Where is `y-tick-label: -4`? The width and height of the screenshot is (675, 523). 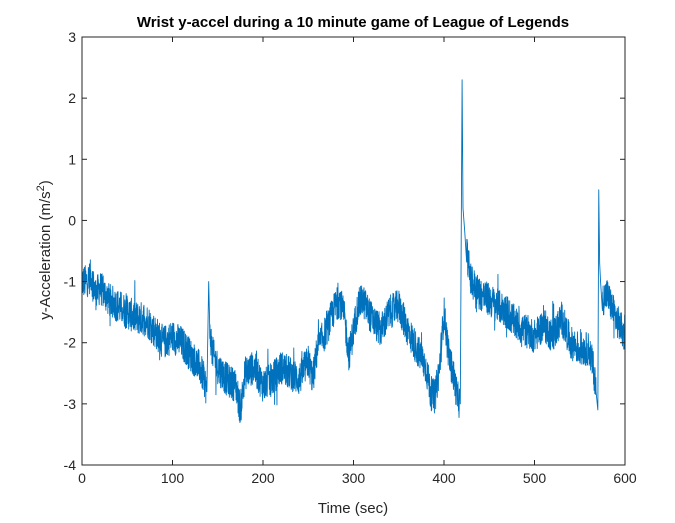
y-tick-label: -4 is located at coordinates (70, 465).